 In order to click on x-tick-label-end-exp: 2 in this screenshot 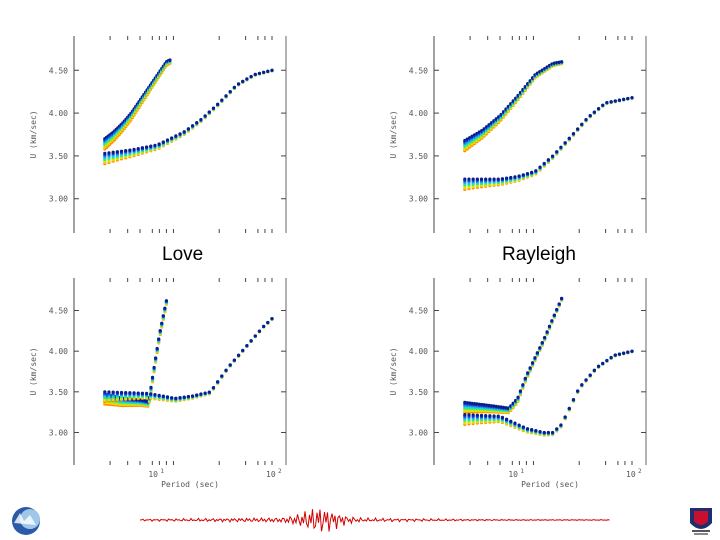, I will do `click(640, 471)`.